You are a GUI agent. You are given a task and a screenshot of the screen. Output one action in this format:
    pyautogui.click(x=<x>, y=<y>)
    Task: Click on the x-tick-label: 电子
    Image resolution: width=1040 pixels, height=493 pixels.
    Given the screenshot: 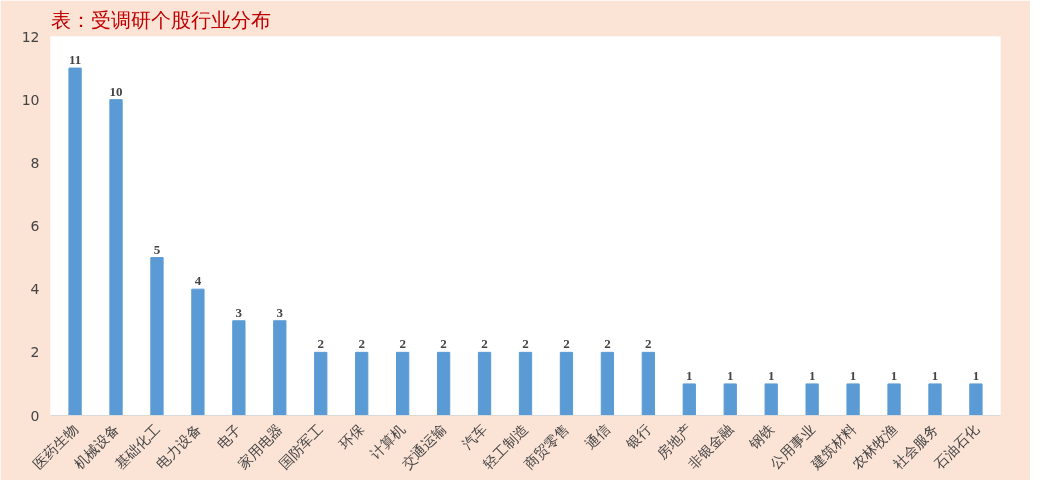 What is the action you would take?
    pyautogui.click(x=229, y=436)
    